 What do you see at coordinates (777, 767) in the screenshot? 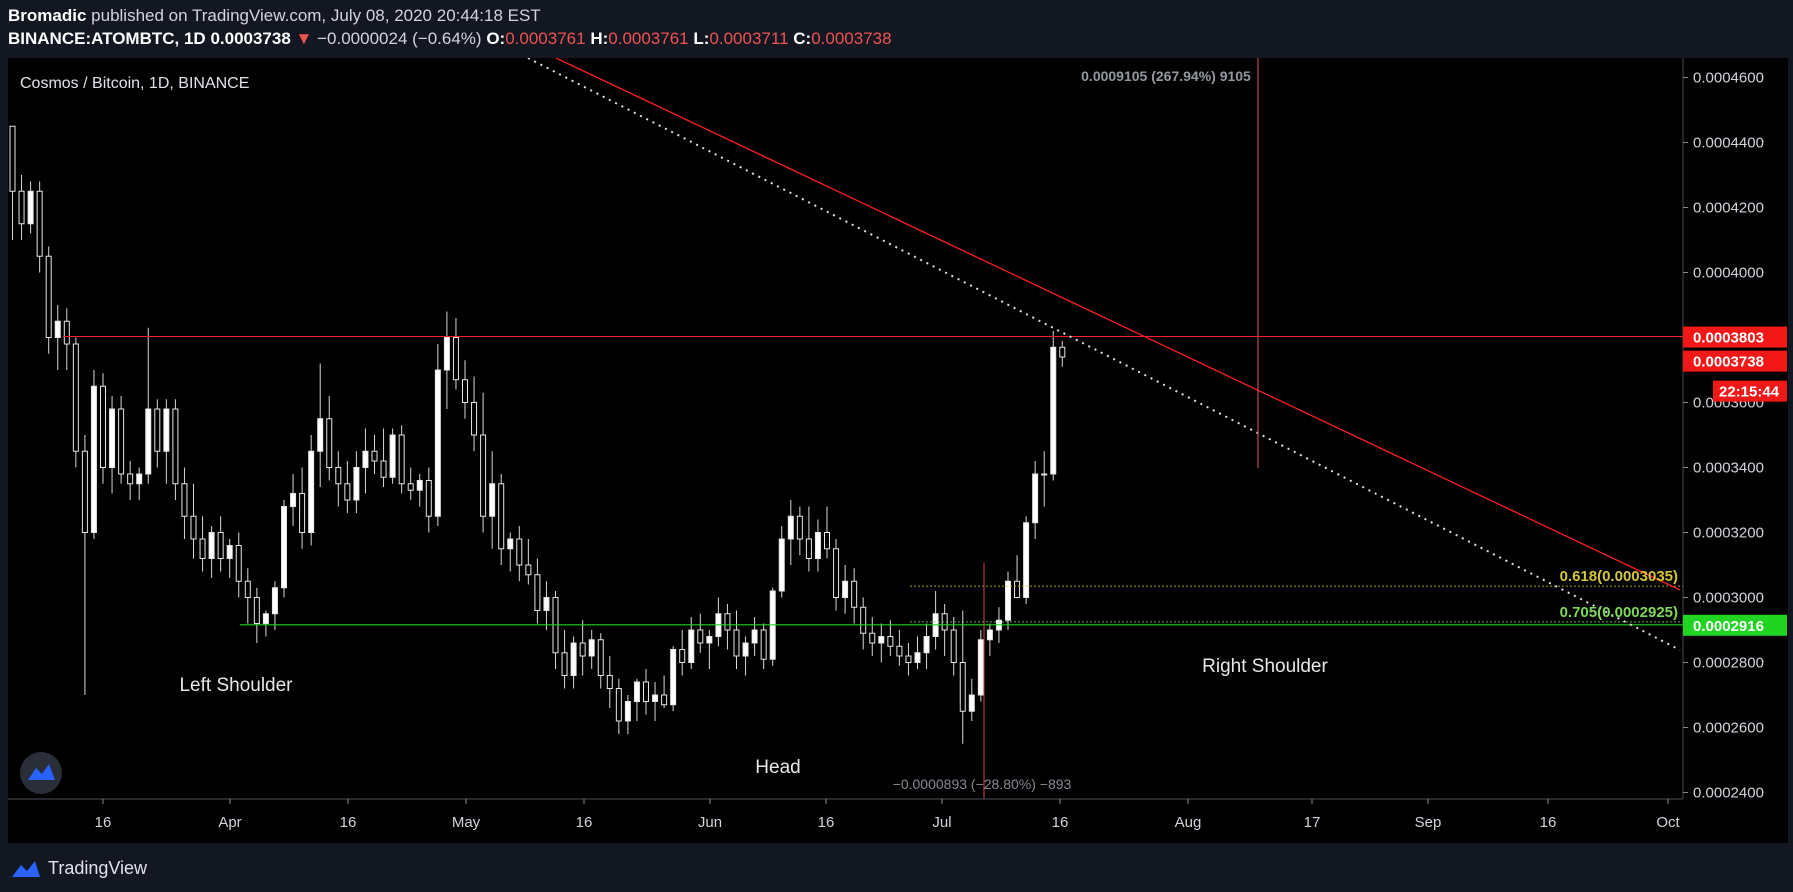
I see `head-label: Head` at bounding box center [777, 767].